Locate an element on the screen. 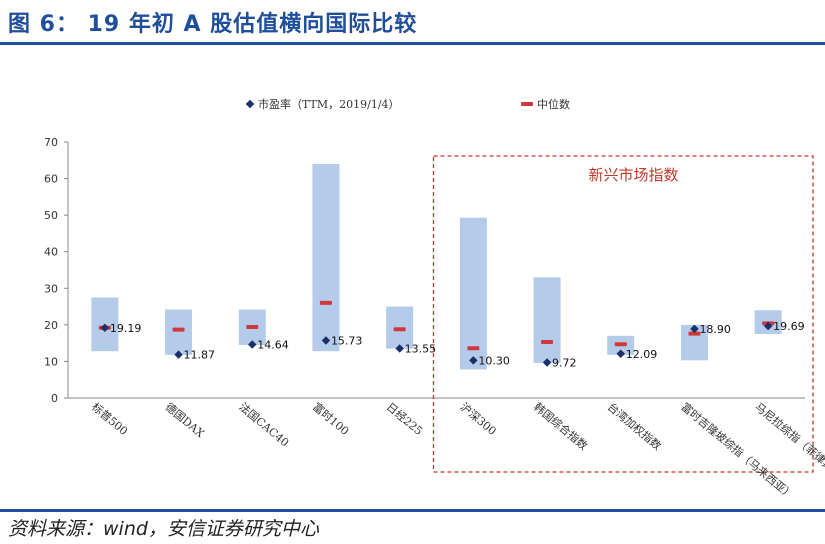 Image resolution: width=825 pixels, height=544 pixels. legend-median-marker is located at coordinates (527, 104).